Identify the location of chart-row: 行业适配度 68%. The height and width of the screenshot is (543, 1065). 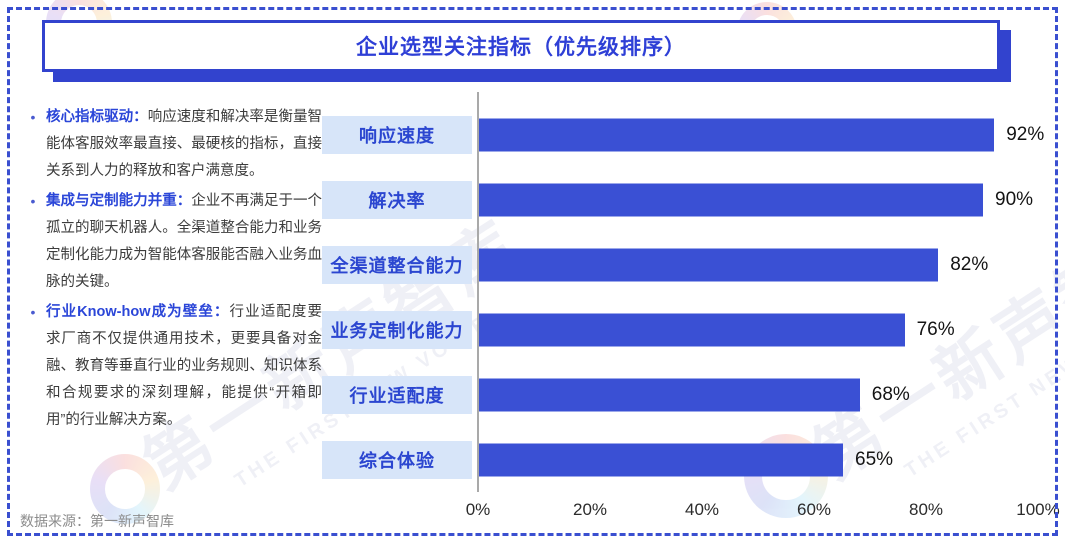
(687, 394).